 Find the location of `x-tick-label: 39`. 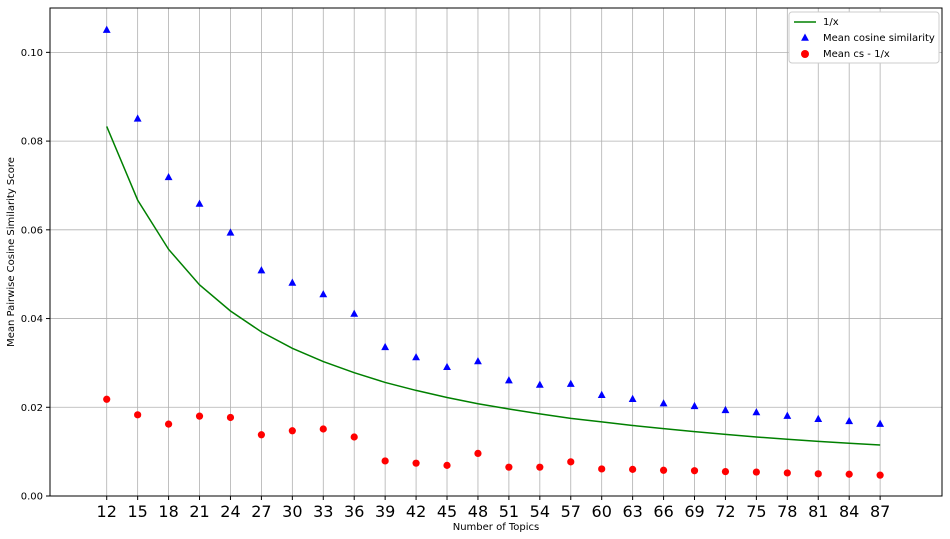

x-tick-label: 39 is located at coordinates (385, 511).